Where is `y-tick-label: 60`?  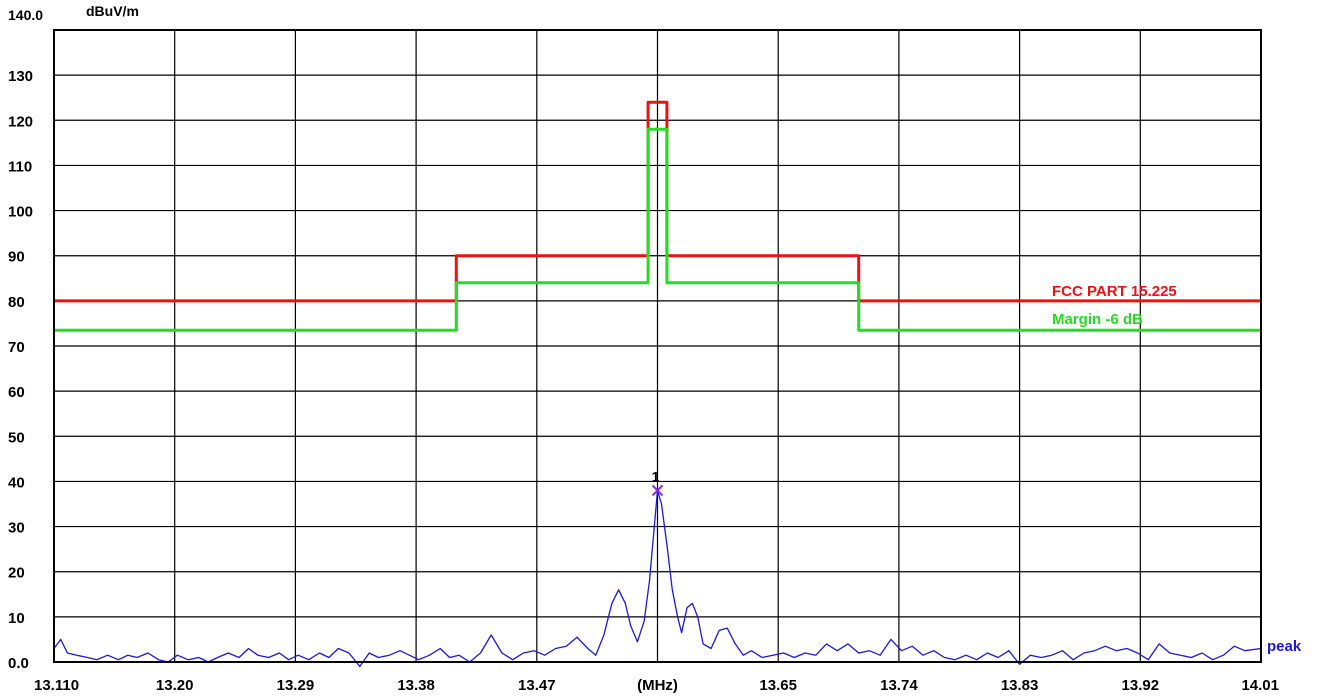
y-tick-label: 60 is located at coordinates (16, 392).